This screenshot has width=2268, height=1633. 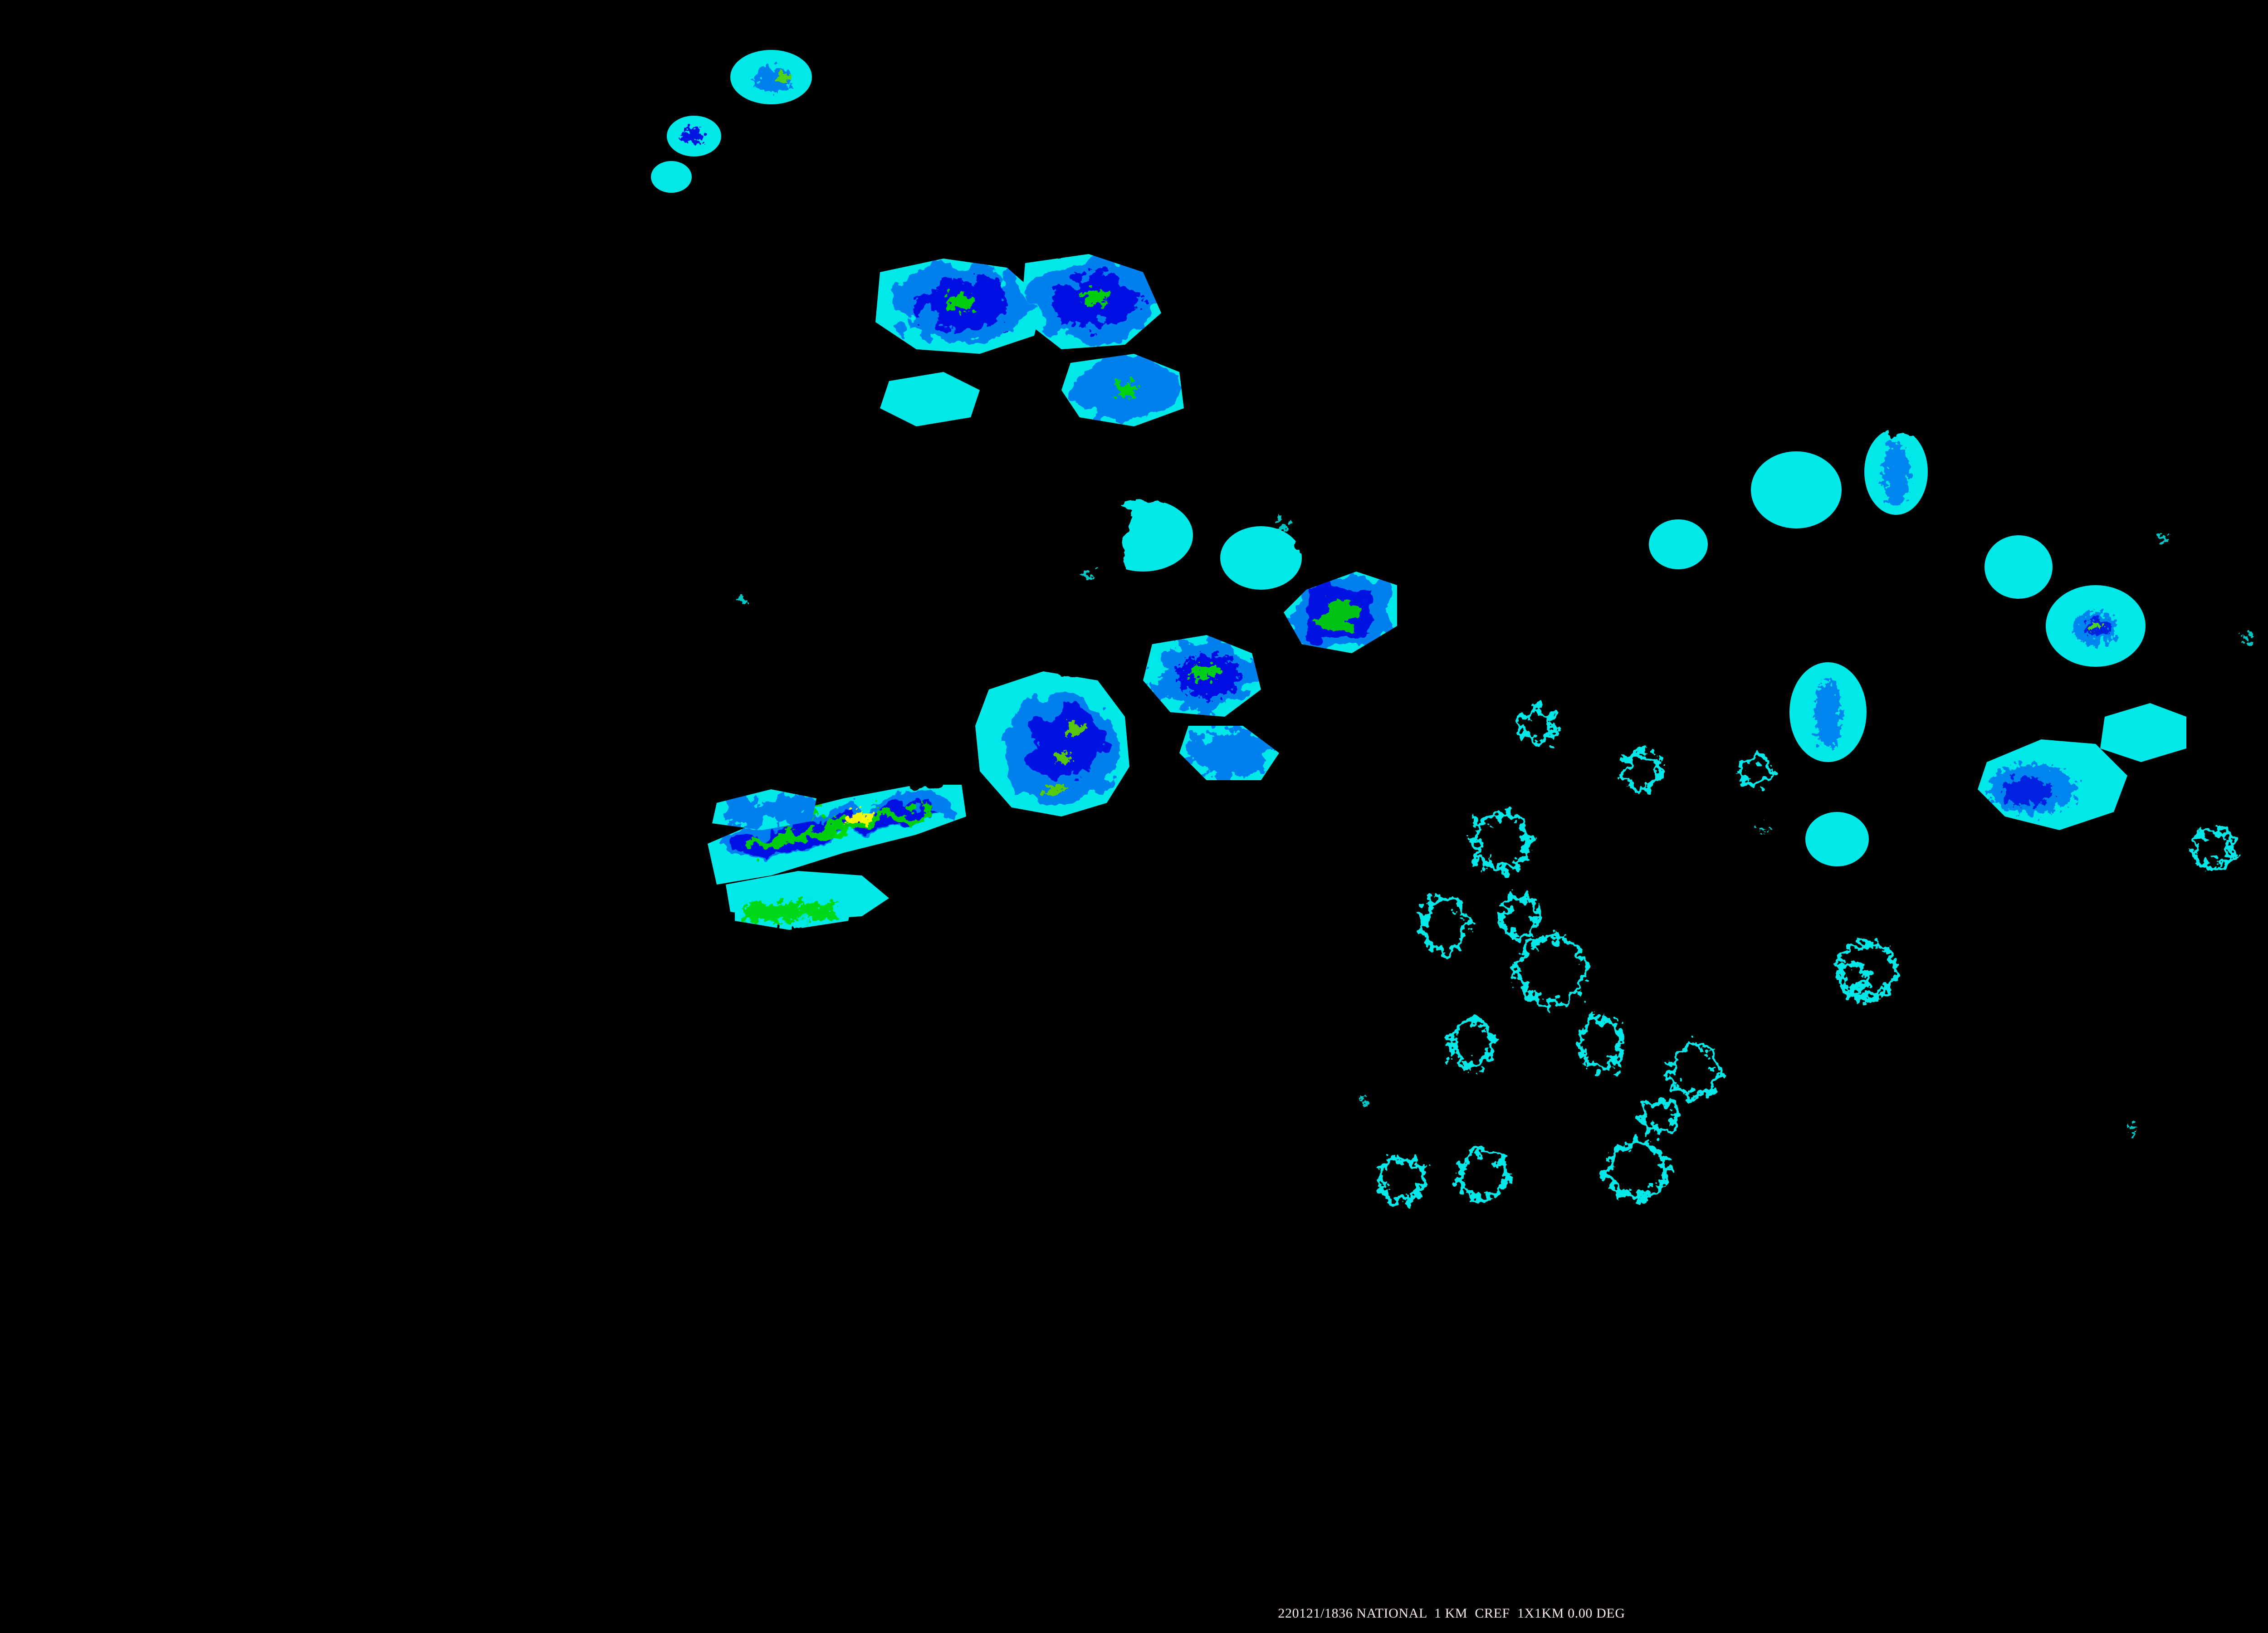 What do you see at coordinates (1340, 612) in the screenshot?
I see `echo-region-northern-band-tail` at bounding box center [1340, 612].